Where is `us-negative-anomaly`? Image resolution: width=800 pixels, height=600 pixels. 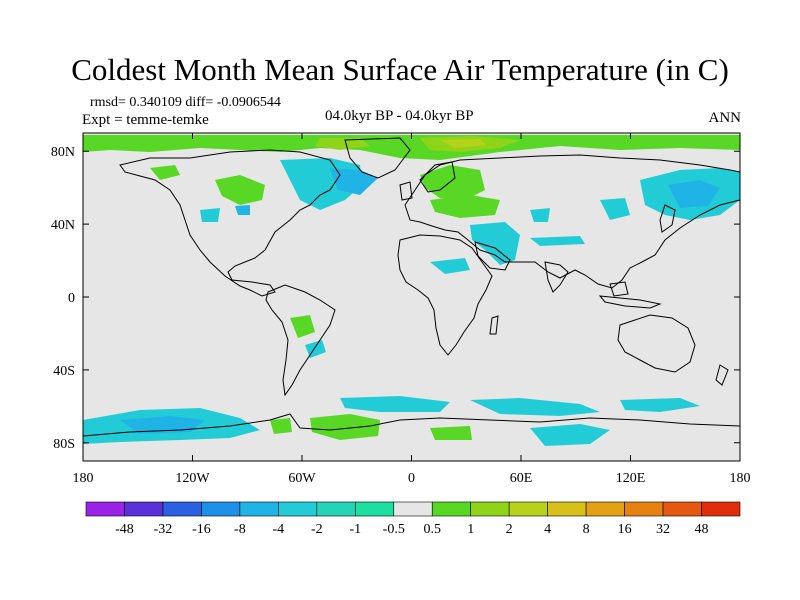 us-negative-anomaly is located at coordinates (210, 215).